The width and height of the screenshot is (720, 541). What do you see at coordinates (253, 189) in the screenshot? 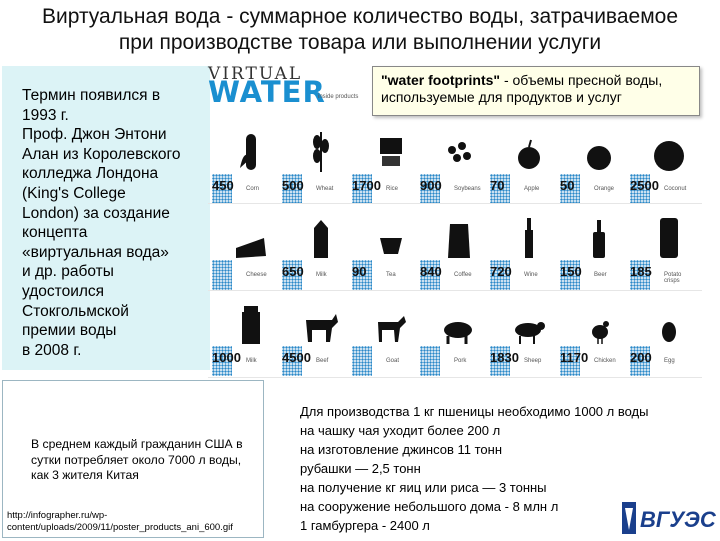
I see `product-name: Corn` at bounding box center [253, 189].